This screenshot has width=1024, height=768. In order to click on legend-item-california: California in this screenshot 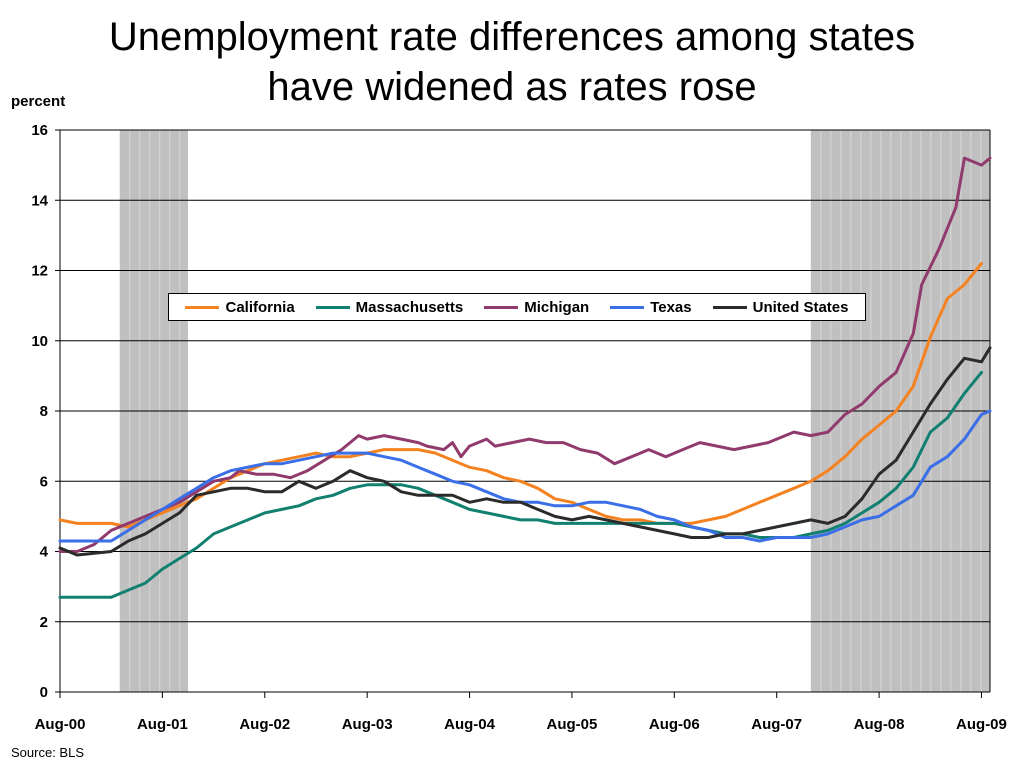, I will do `click(240, 307)`.